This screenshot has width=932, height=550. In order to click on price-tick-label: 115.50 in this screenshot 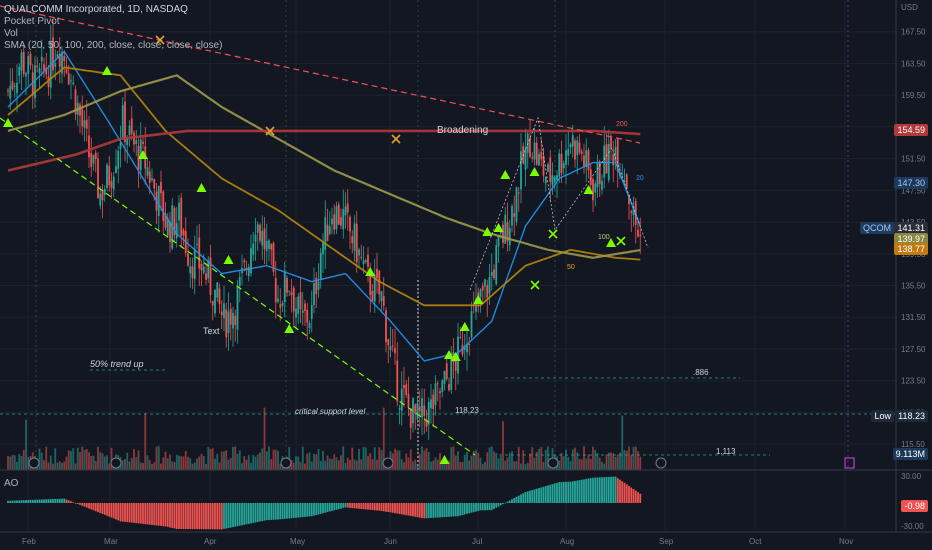, I will do `click(913, 444)`.